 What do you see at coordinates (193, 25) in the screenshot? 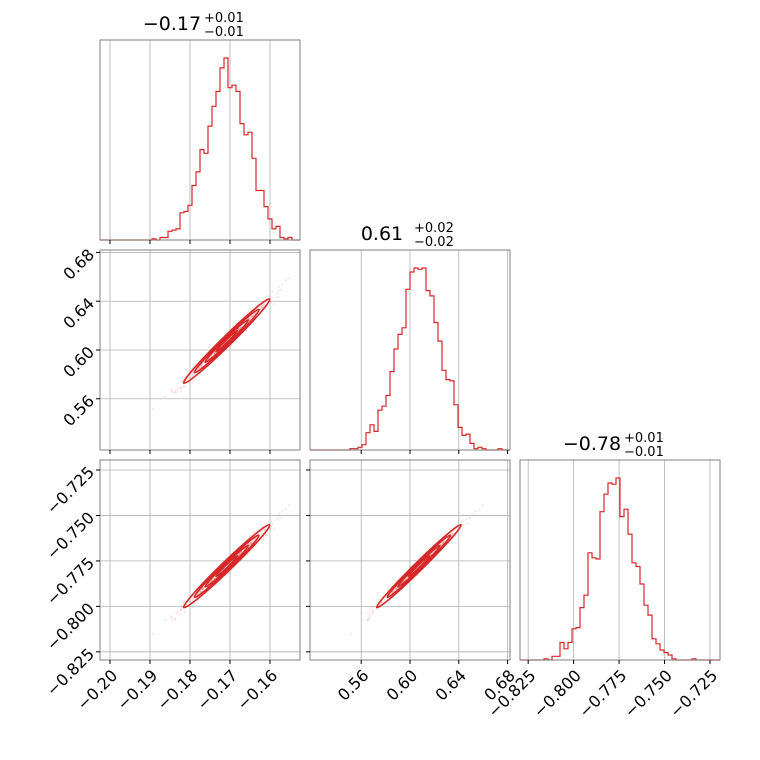
I see `panel-title-0: −0.17 +0.01−0.01` at bounding box center [193, 25].